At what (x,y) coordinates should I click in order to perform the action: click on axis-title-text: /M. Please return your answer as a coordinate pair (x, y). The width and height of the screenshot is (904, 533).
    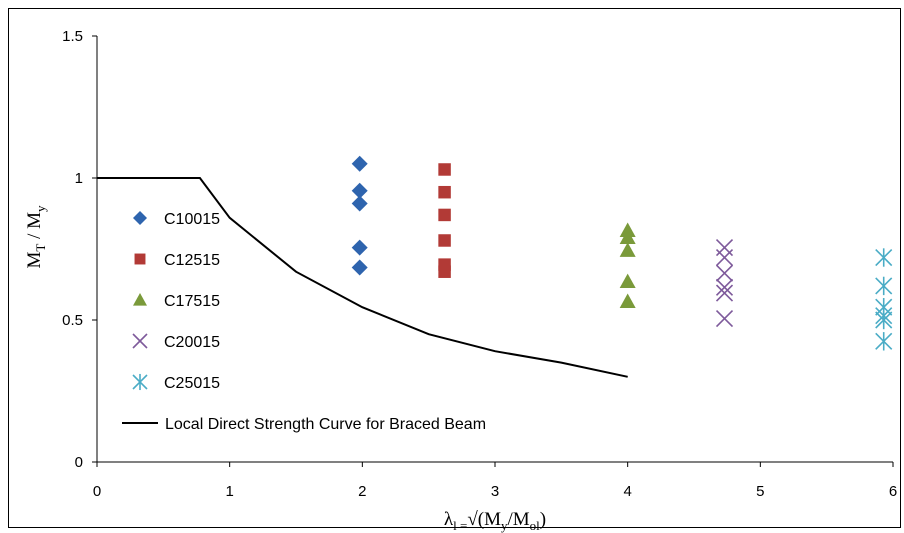
    Looking at the image, I should click on (518, 519).